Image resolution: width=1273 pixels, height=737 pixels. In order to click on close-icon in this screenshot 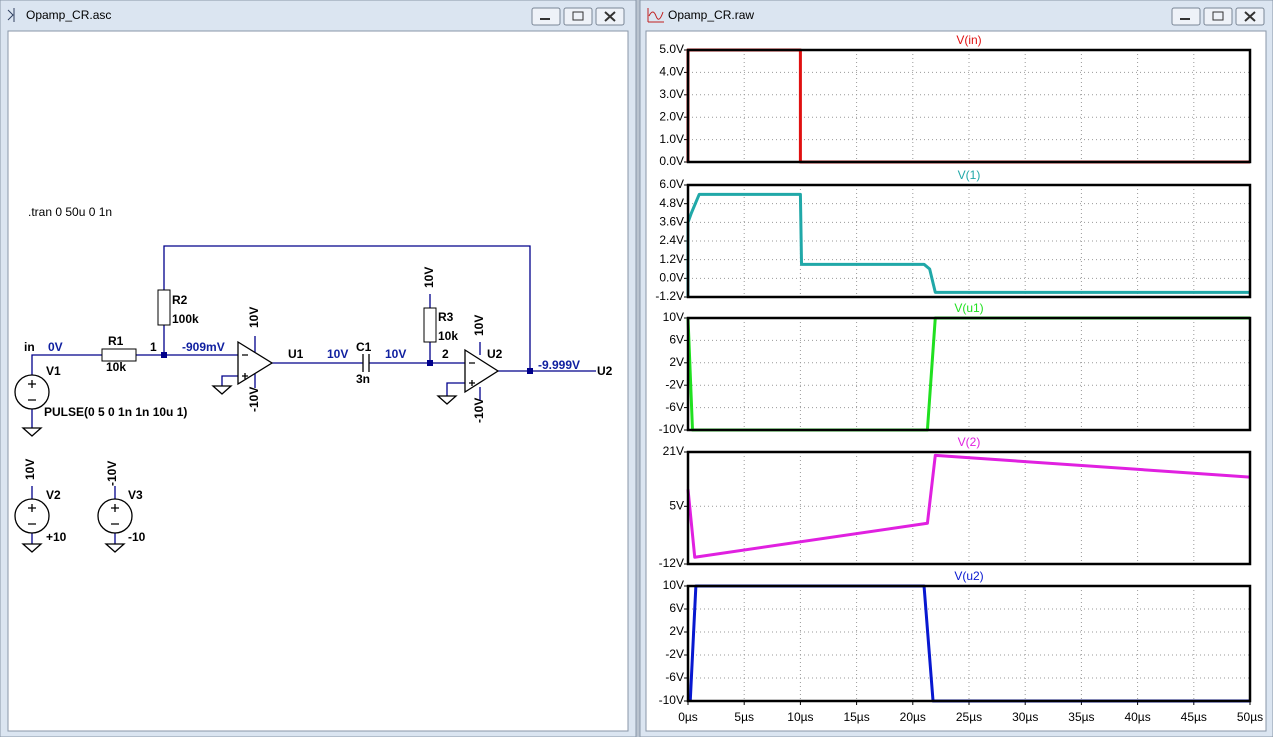, I will do `click(610, 16)`.